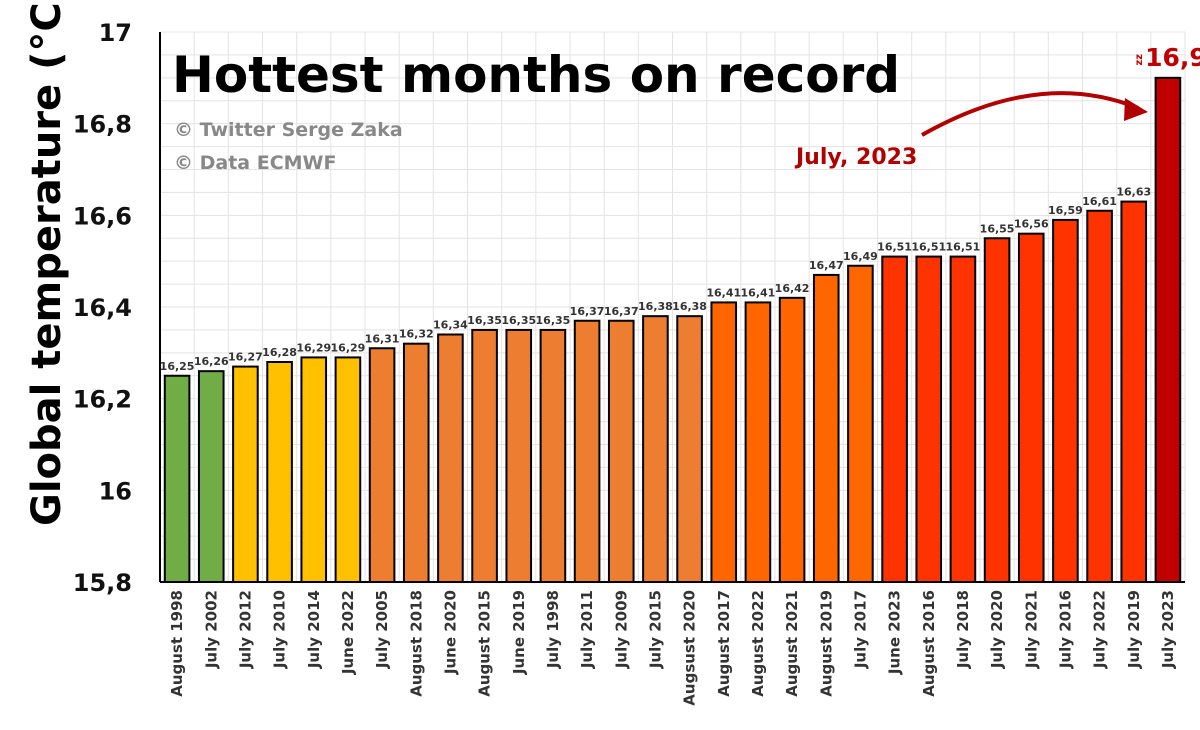 The image size is (1200, 730). Describe the element at coordinates (416, 643) in the screenshot. I see `x-tick-label: August 2018` at that location.